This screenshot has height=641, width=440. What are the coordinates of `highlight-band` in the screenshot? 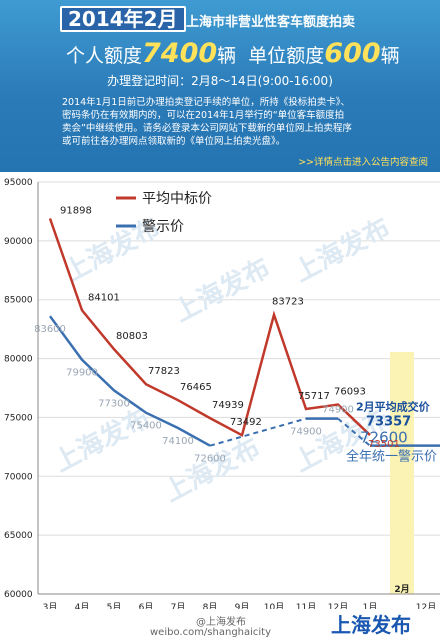 It's located at (402, 473).